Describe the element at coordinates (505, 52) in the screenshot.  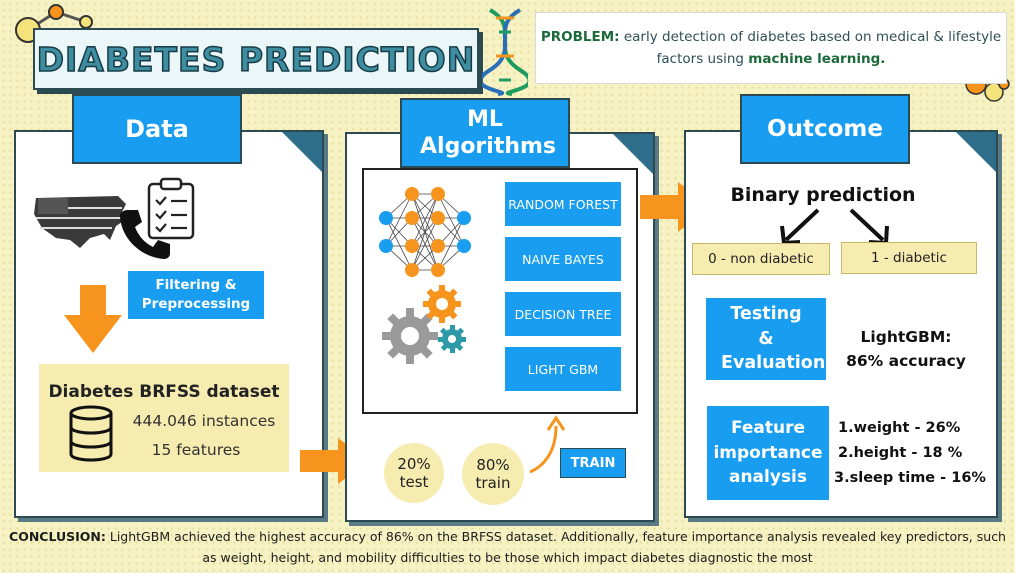
I see `dna-icon` at that location.